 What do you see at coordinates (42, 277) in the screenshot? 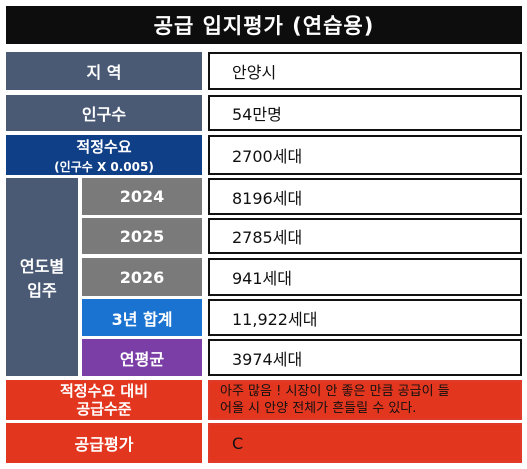
I see `yearly-label-cell: 연도별 입주` at bounding box center [42, 277].